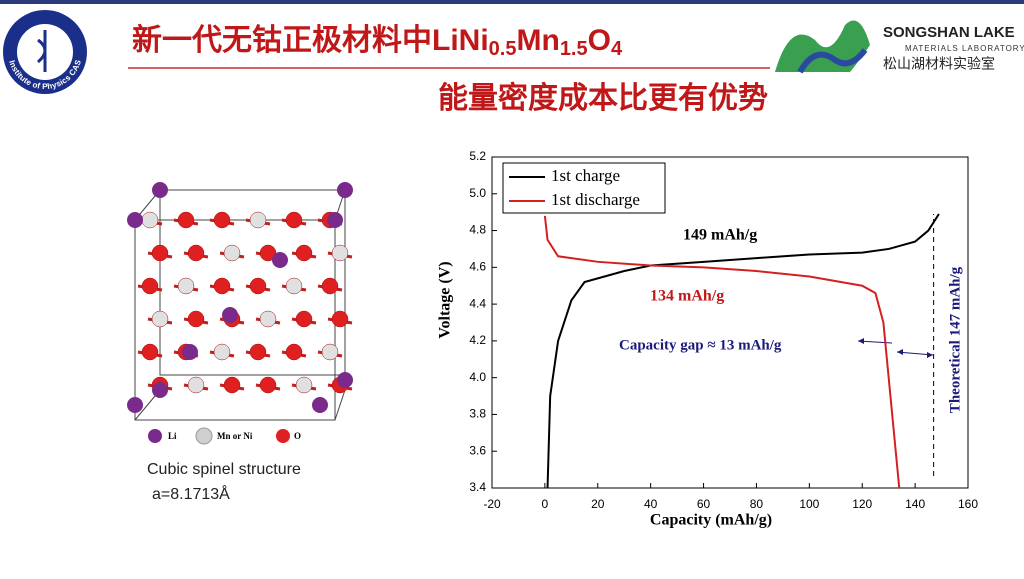 This screenshot has height=579, width=1024. What do you see at coordinates (822, 46) in the screenshot?
I see `logo-right-icon` at bounding box center [822, 46].